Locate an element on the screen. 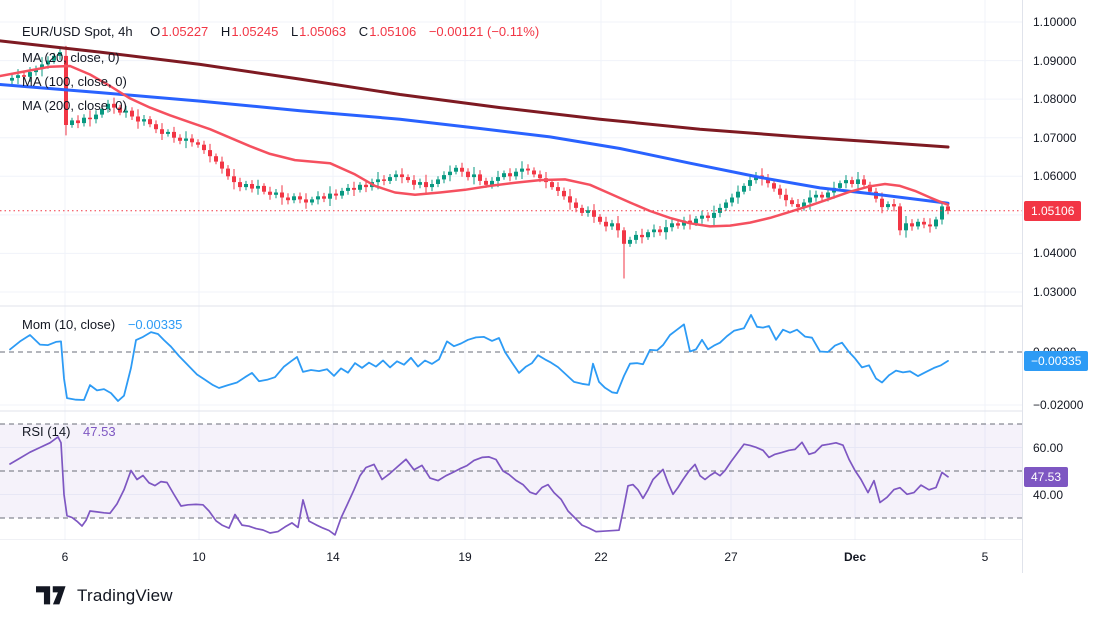  time-axis: 6 10 14 19 22 27 Dec 5 is located at coordinates (511, 556).